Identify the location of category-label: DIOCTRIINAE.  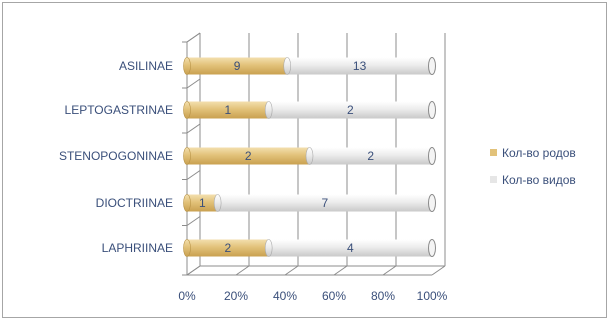
(134, 203).